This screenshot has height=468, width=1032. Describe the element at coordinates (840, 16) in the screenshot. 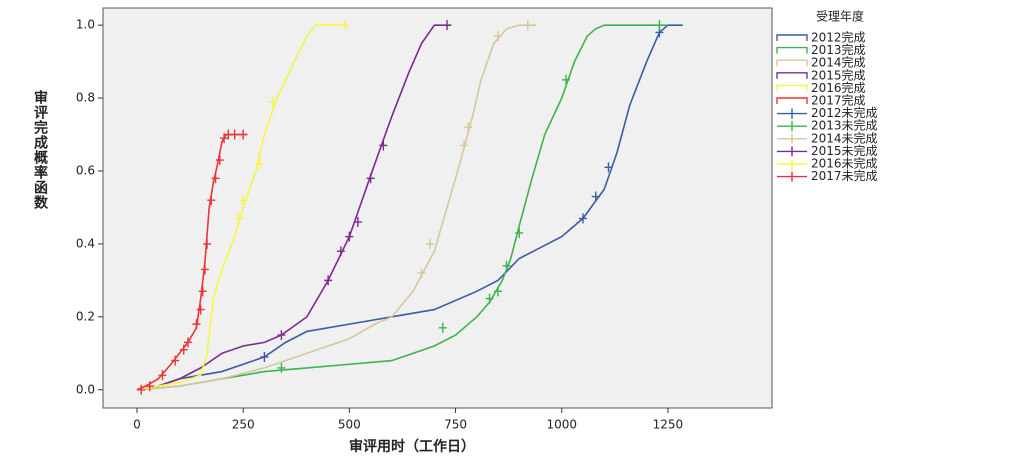

I see `legend-title: 受理年度` at that location.